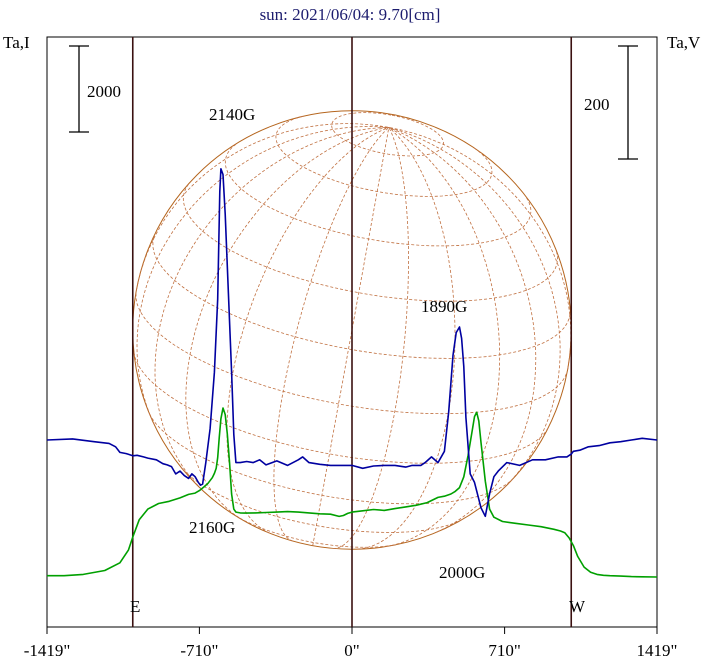  Describe the element at coordinates (657, 650) in the screenshot. I see `x-tick-label: 1419"` at that location.